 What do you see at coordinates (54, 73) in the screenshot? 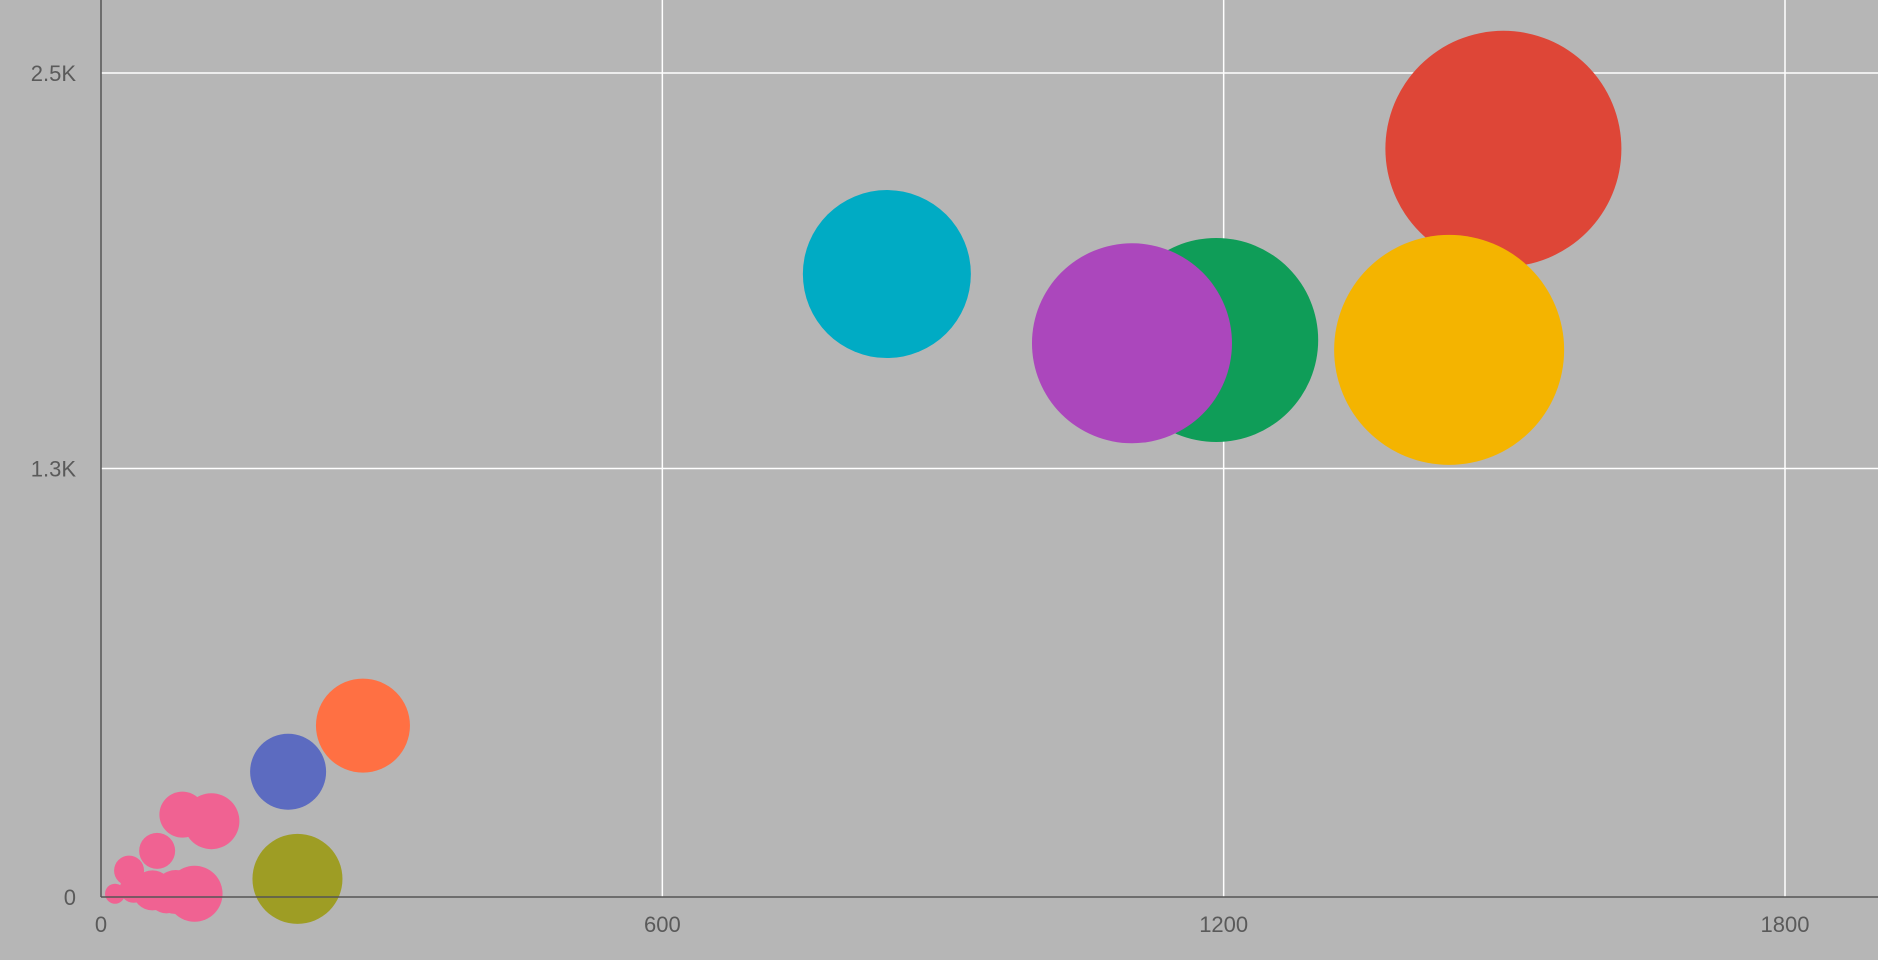
I see `y-tick-label-2: 2.5K` at bounding box center [54, 73].